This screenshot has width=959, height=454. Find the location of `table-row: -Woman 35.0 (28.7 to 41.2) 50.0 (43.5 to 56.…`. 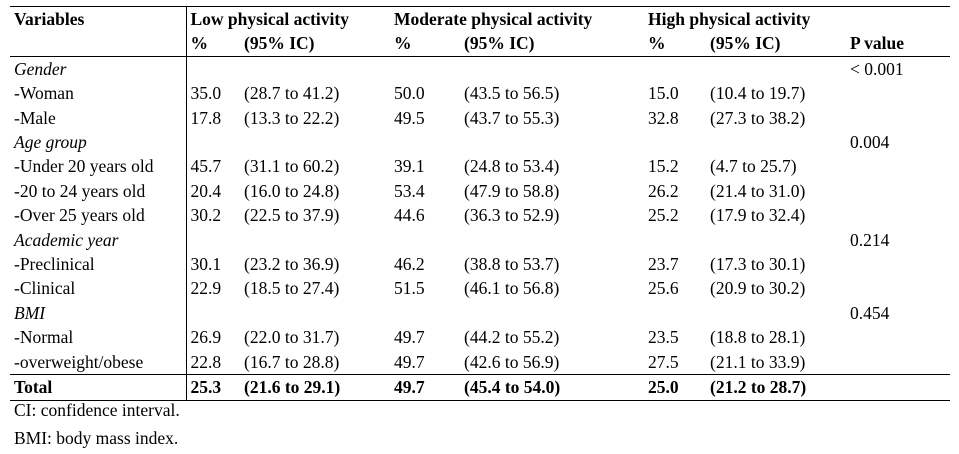

table-row: -Woman 35.0 (28.7 to 41.2) 50.0 (43.5 to 56.… is located at coordinates (480, 93).